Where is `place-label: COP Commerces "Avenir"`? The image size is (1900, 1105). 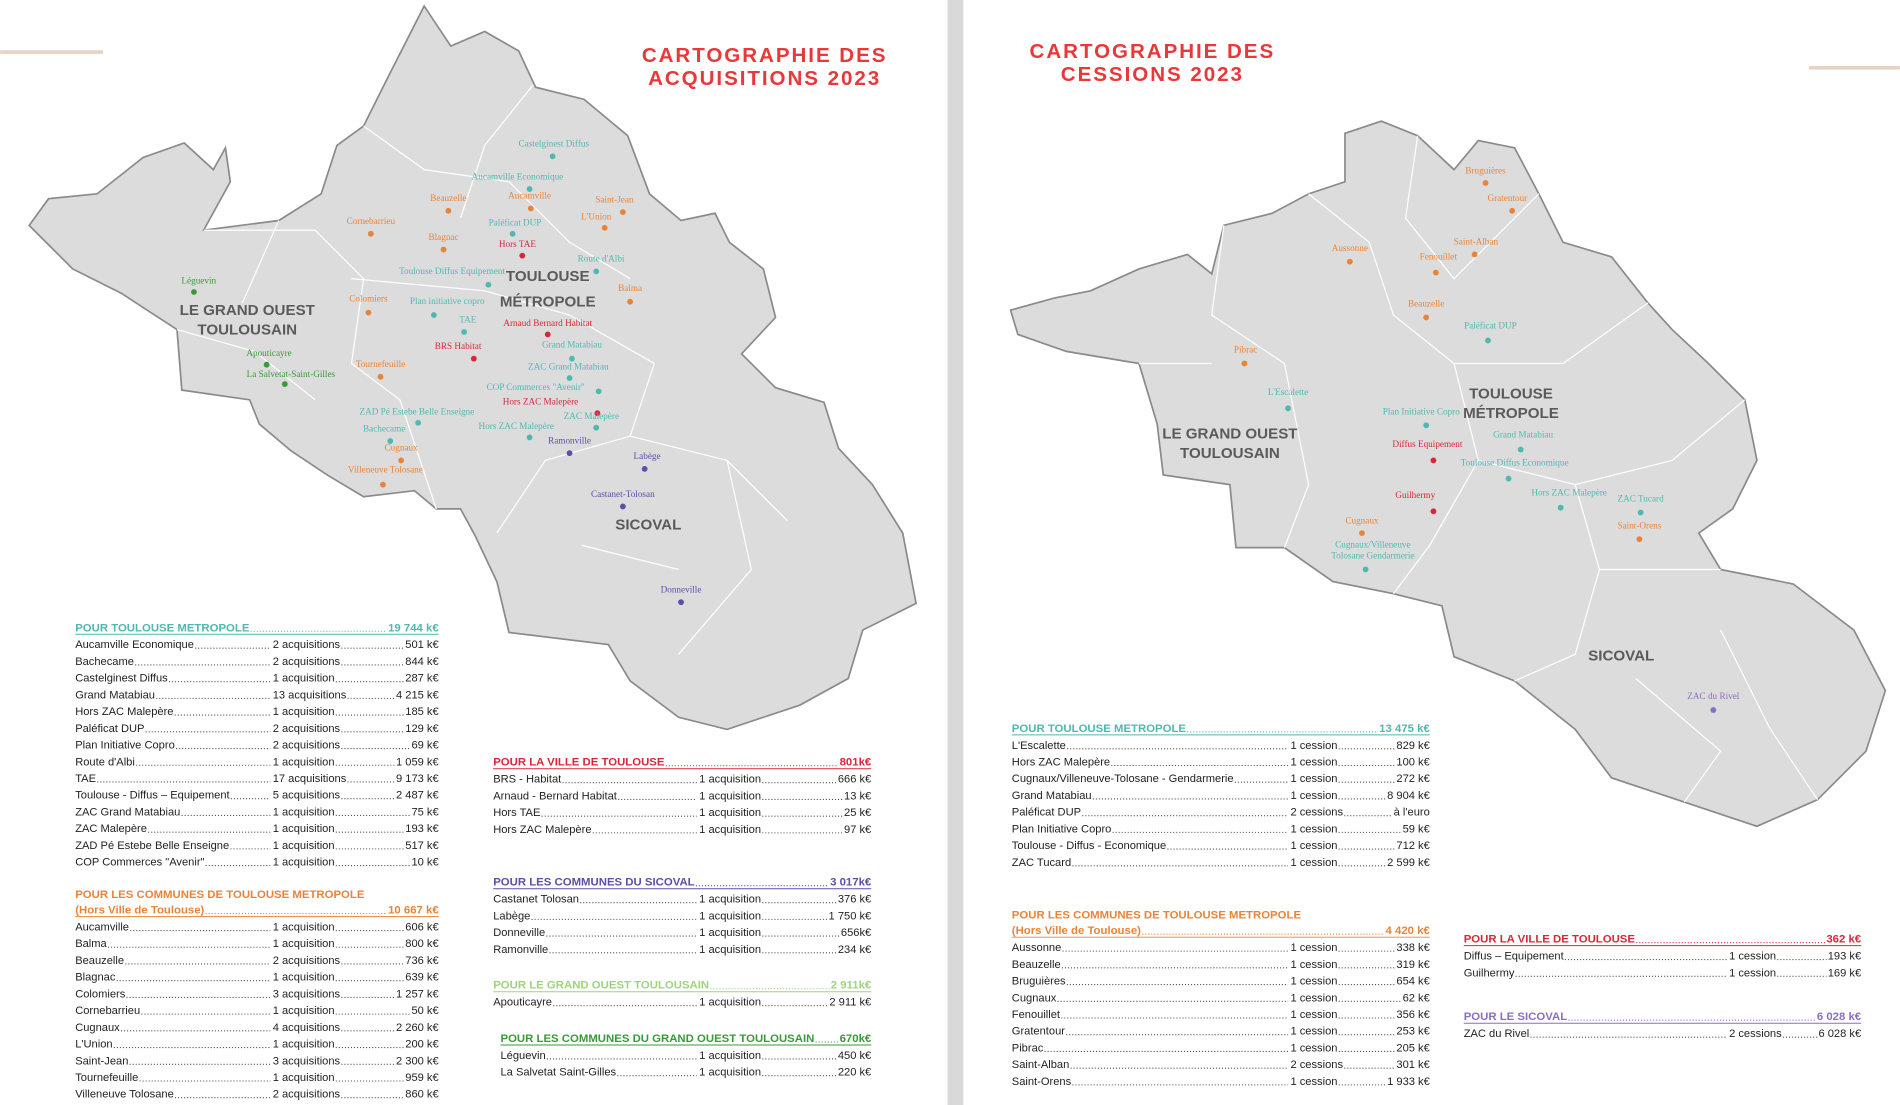
place-label: COP Commerces "Avenir" is located at coordinates (535, 387).